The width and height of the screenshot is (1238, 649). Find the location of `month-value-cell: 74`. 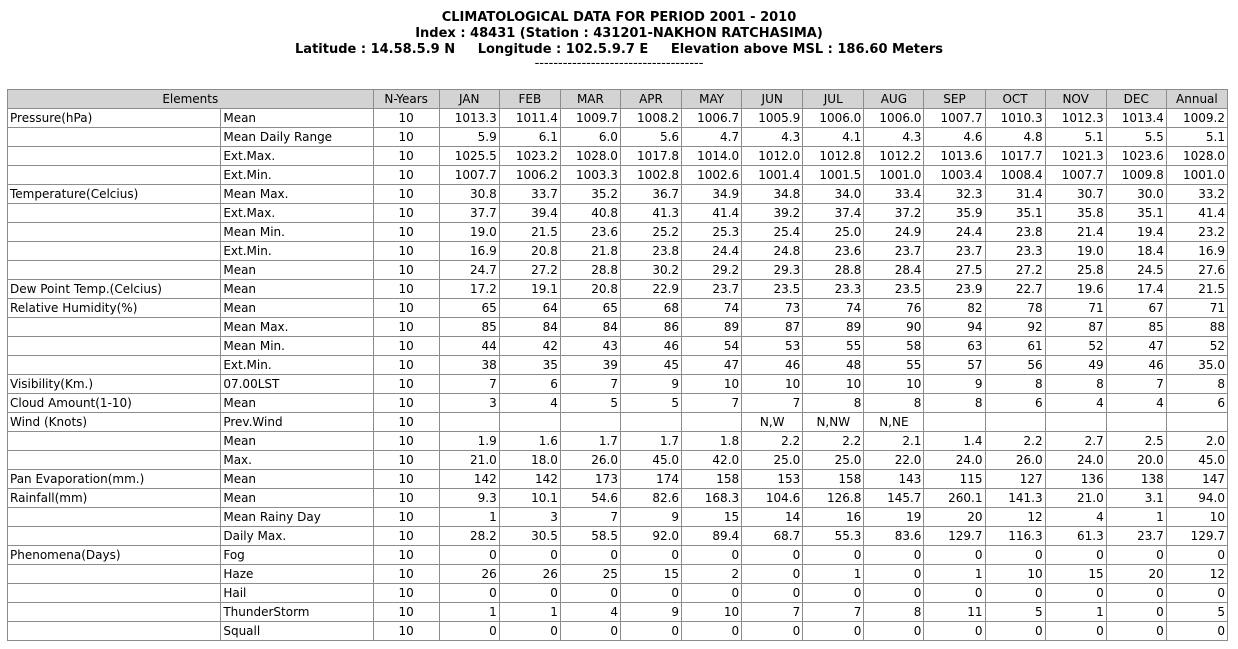

month-value-cell: 74 is located at coordinates (712, 308).